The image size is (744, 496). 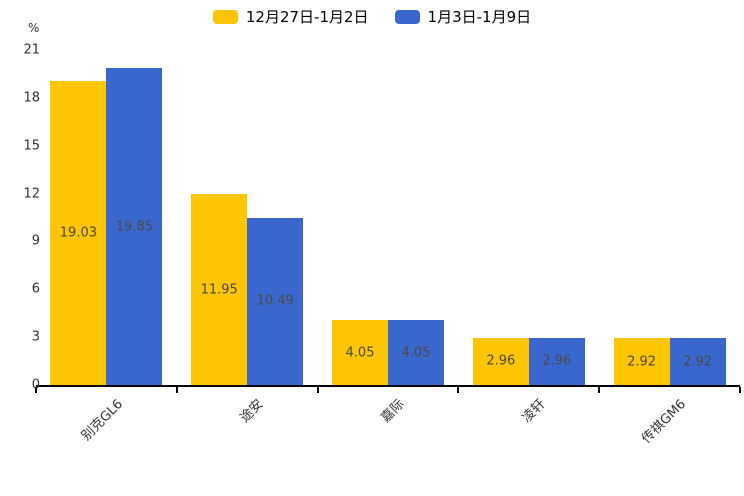 I want to click on legend-item-series-2: 1月3日-1月9日, so click(x=463, y=17).